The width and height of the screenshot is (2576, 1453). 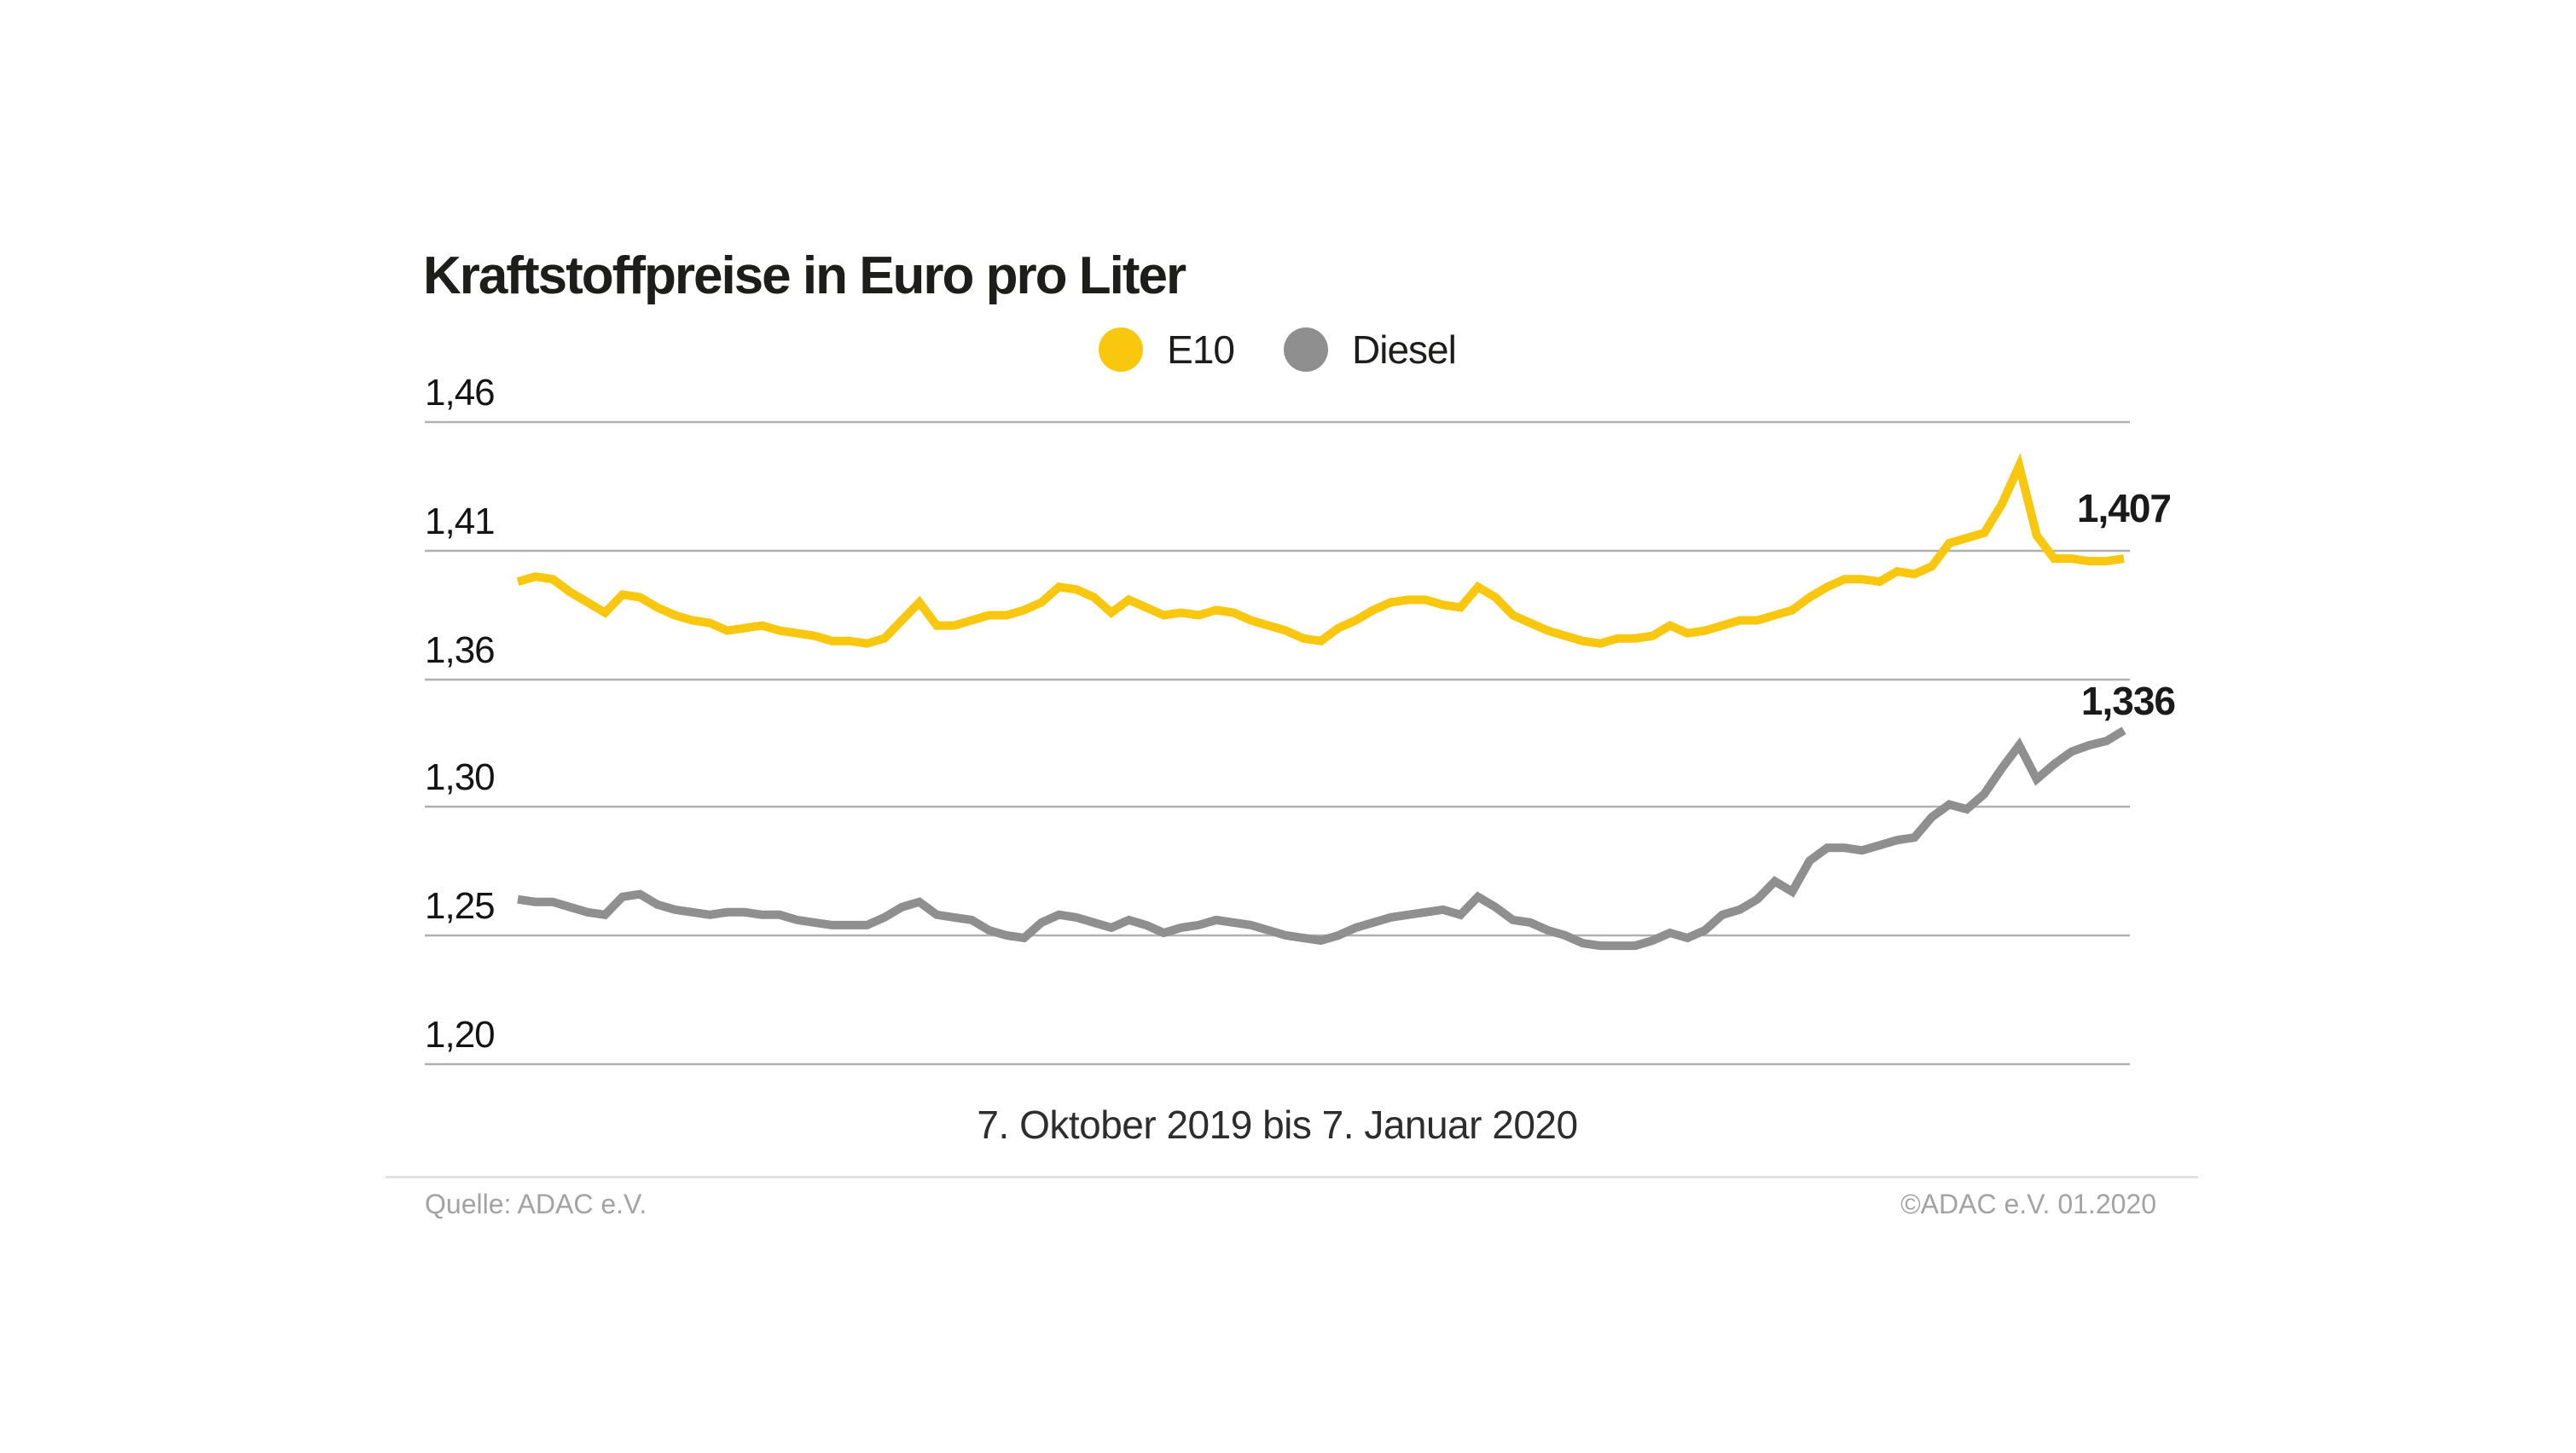 What do you see at coordinates (2124, 508) in the screenshot?
I see `end-value-label-e10: 1,407` at bounding box center [2124, 508].